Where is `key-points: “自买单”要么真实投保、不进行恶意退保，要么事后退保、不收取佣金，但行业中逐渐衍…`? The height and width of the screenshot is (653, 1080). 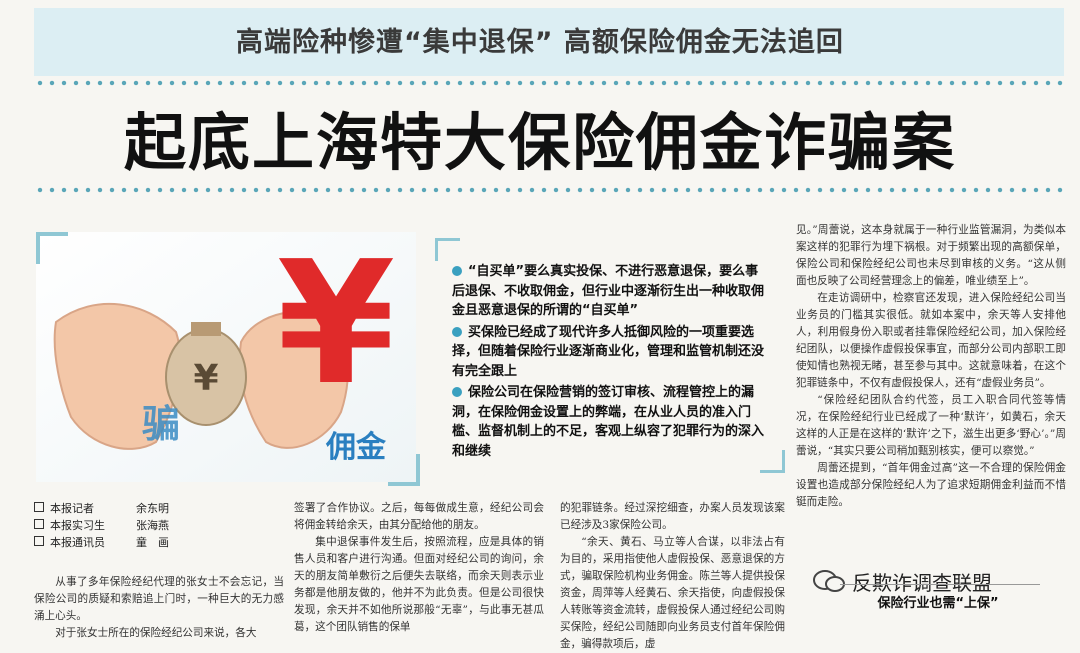 key-points: “自买单”要么真实投保、不进行恶意退保，要么事后退保、不收取佣金，但行业中逐渐衍… is located at coordinates (610, 362).